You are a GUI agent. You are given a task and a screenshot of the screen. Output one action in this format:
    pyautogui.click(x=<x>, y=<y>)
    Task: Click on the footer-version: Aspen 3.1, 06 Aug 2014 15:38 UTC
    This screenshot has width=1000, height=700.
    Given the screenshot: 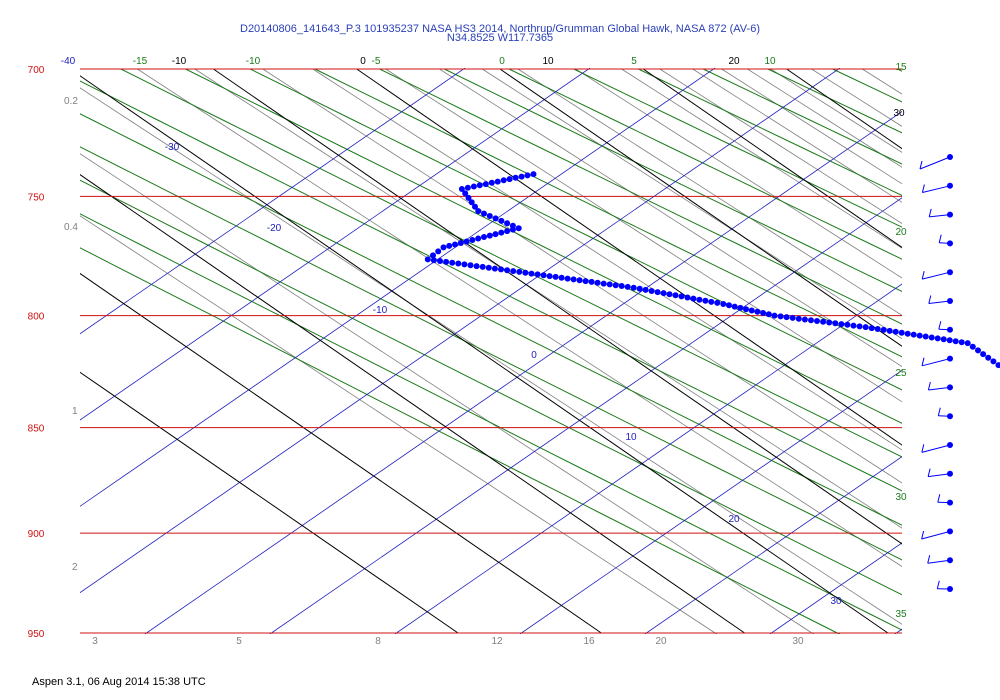 What is the action you would take?
    pyautogui.click(x=119, y=682)
    